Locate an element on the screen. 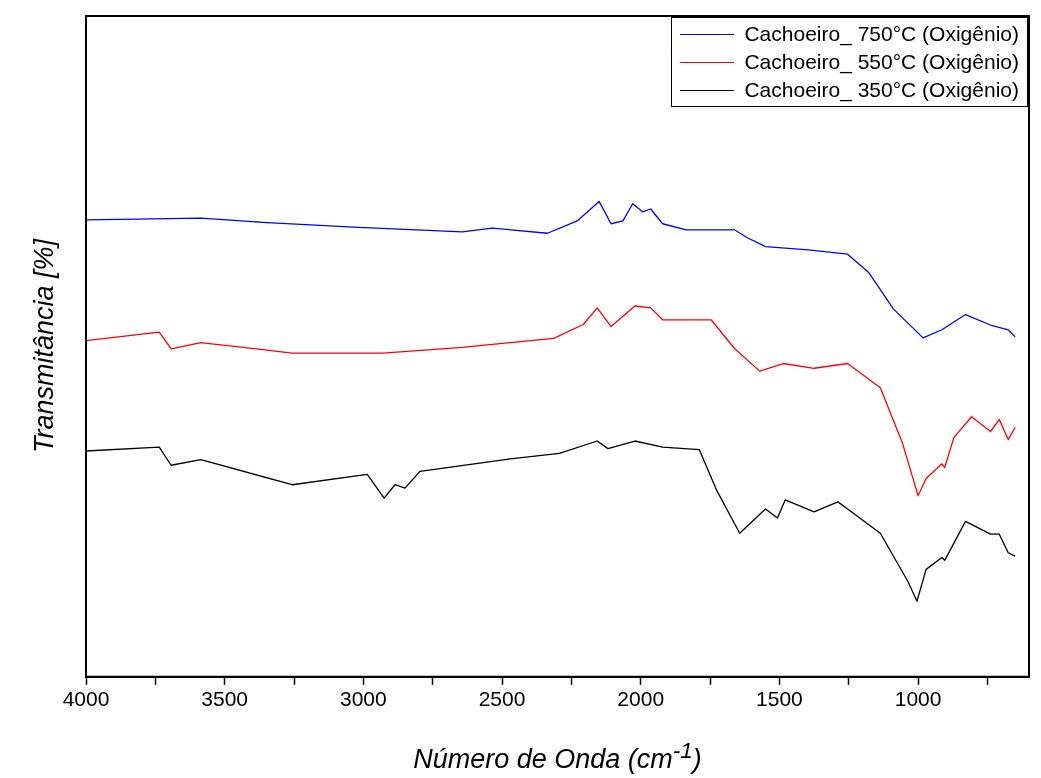 The width and height of the screenshot is (1041, 778). x-tick-label: 3000 is located at coordinates (363, 699).